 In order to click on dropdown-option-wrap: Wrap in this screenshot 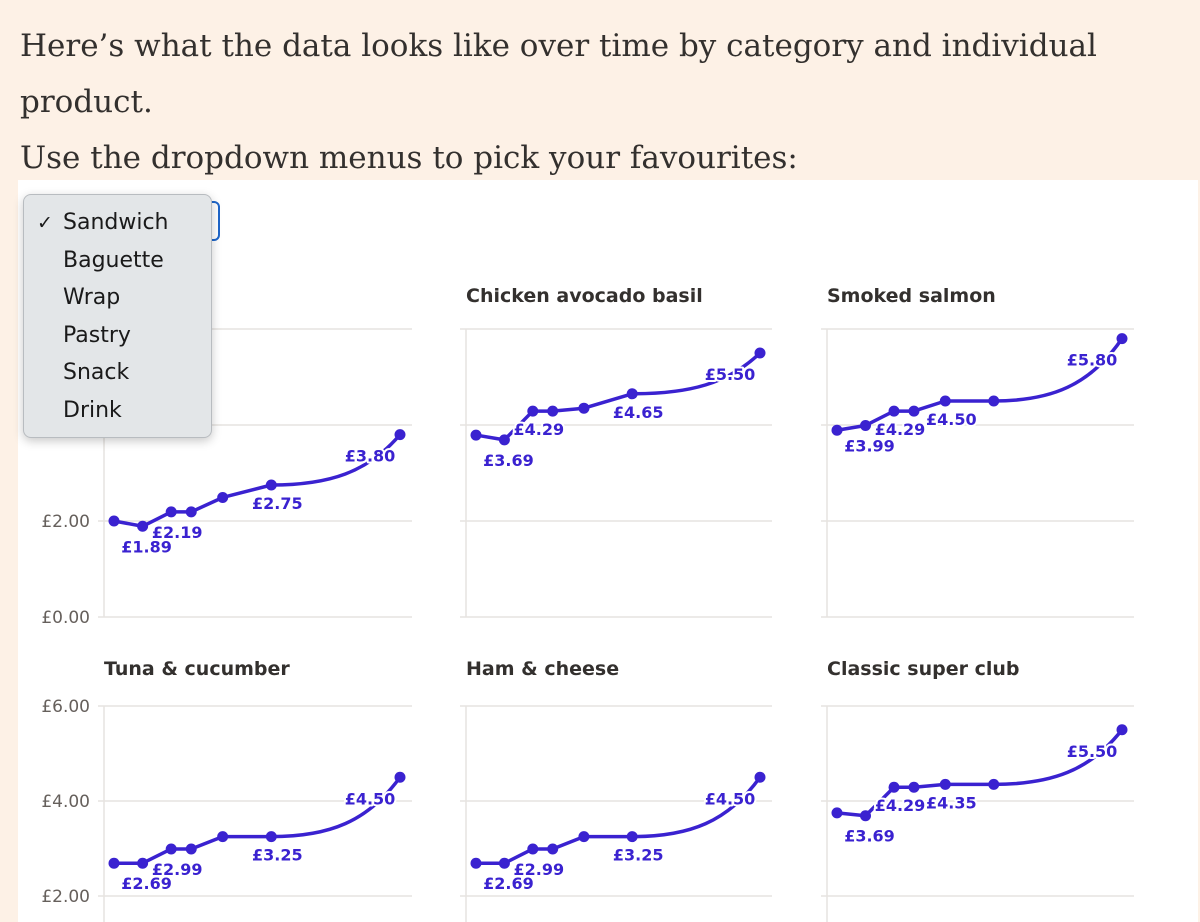, I will do `click(117, 298)`.